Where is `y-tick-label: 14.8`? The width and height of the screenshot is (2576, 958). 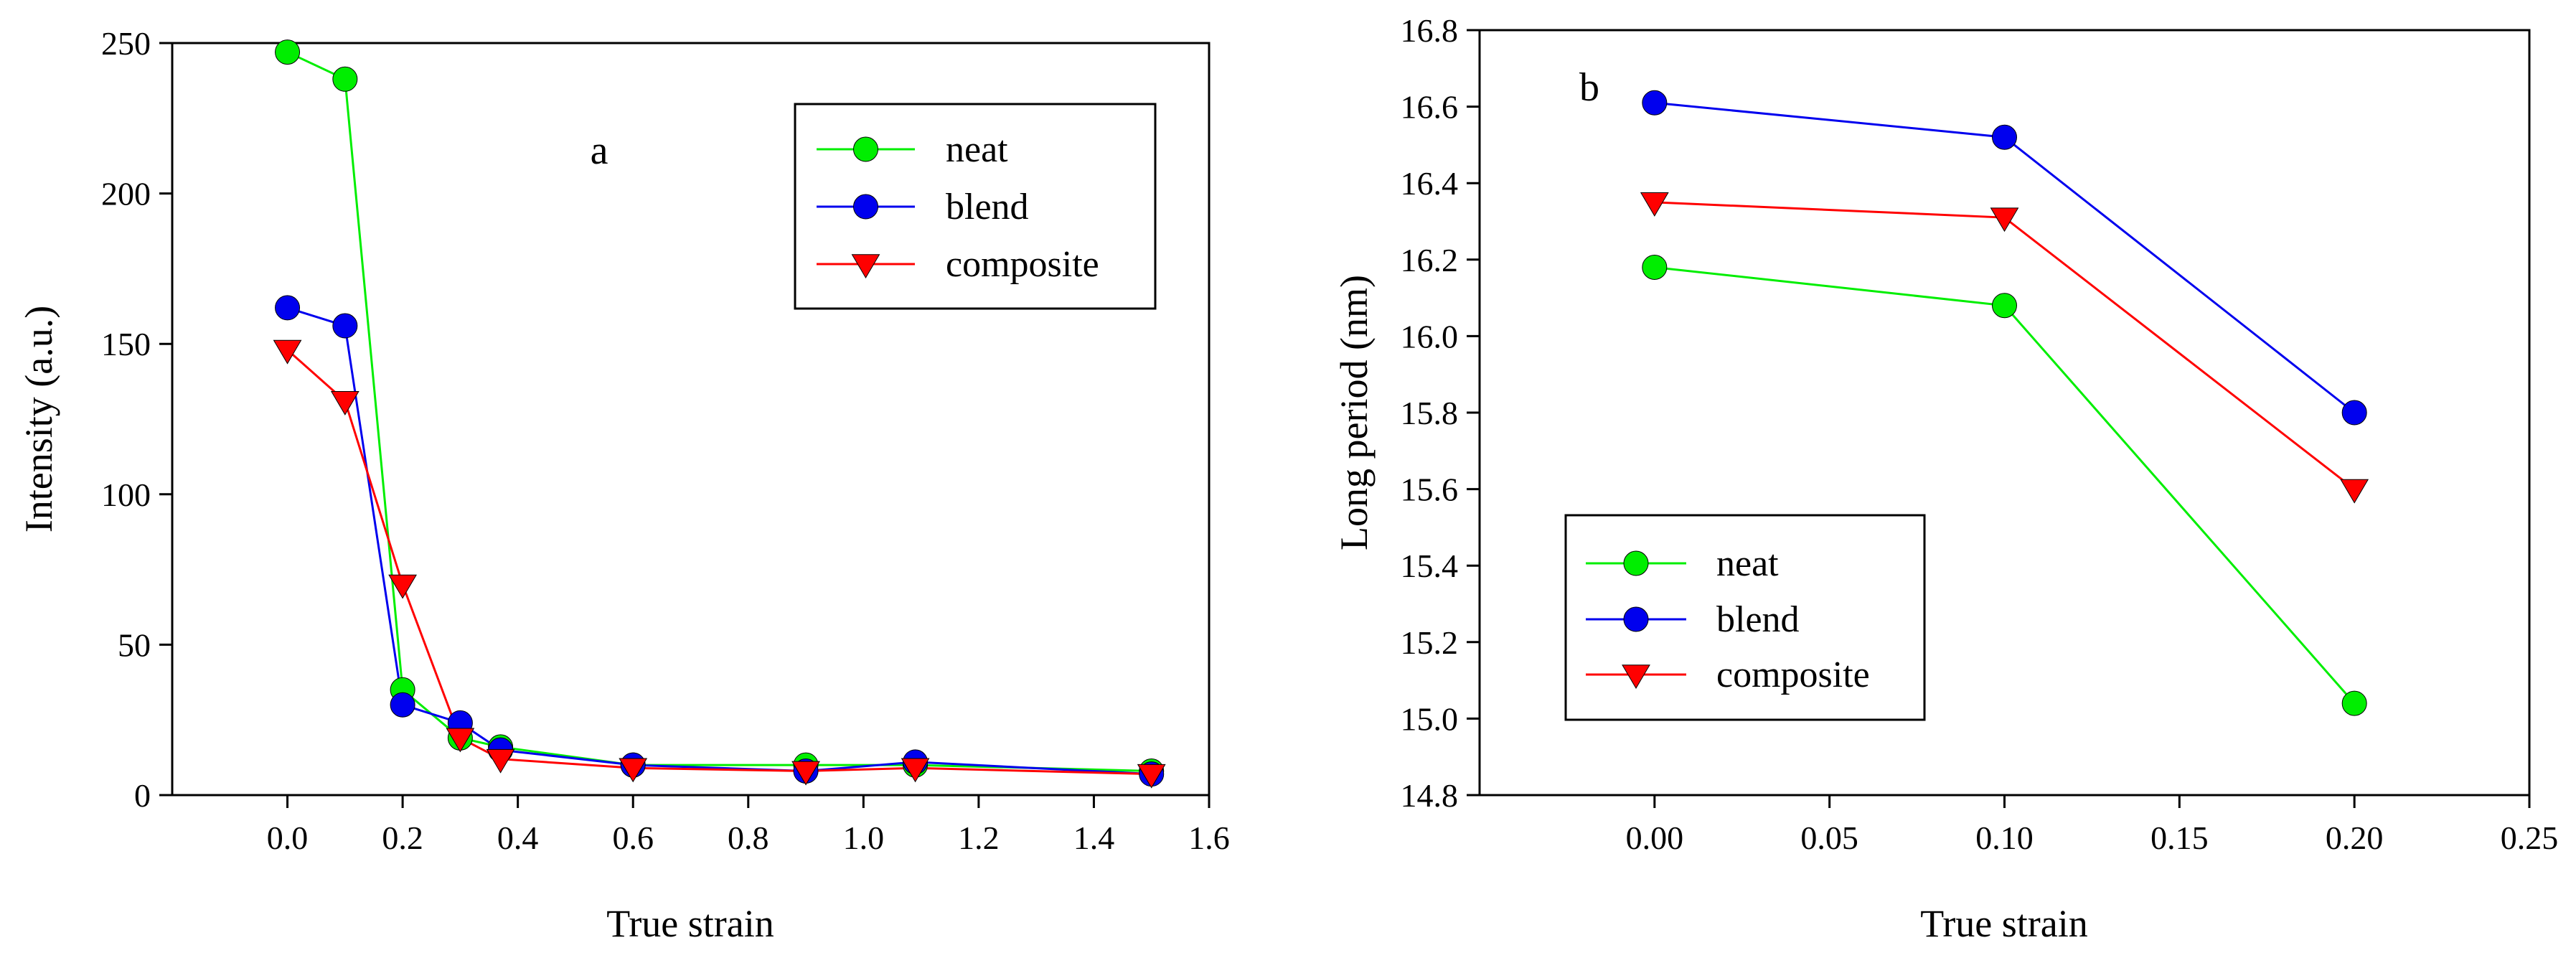 y-tick-label: 14.8 is located at coordinates (1430, 795).